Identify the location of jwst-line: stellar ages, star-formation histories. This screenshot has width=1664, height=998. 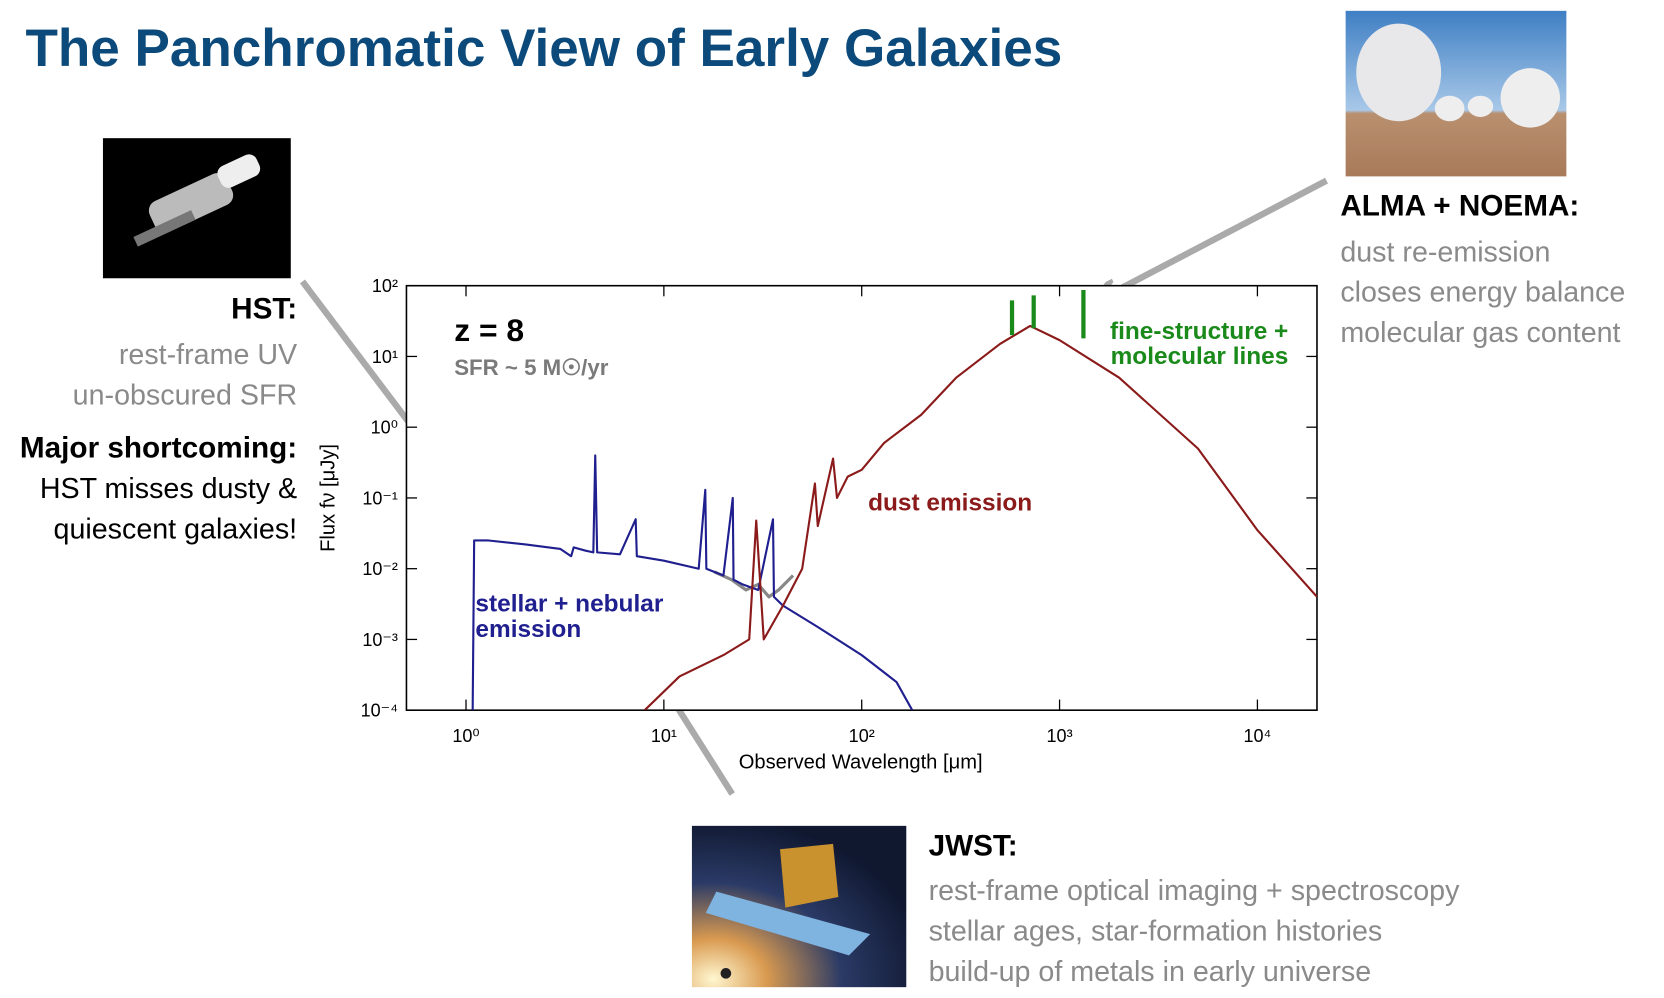
(1156, 931).